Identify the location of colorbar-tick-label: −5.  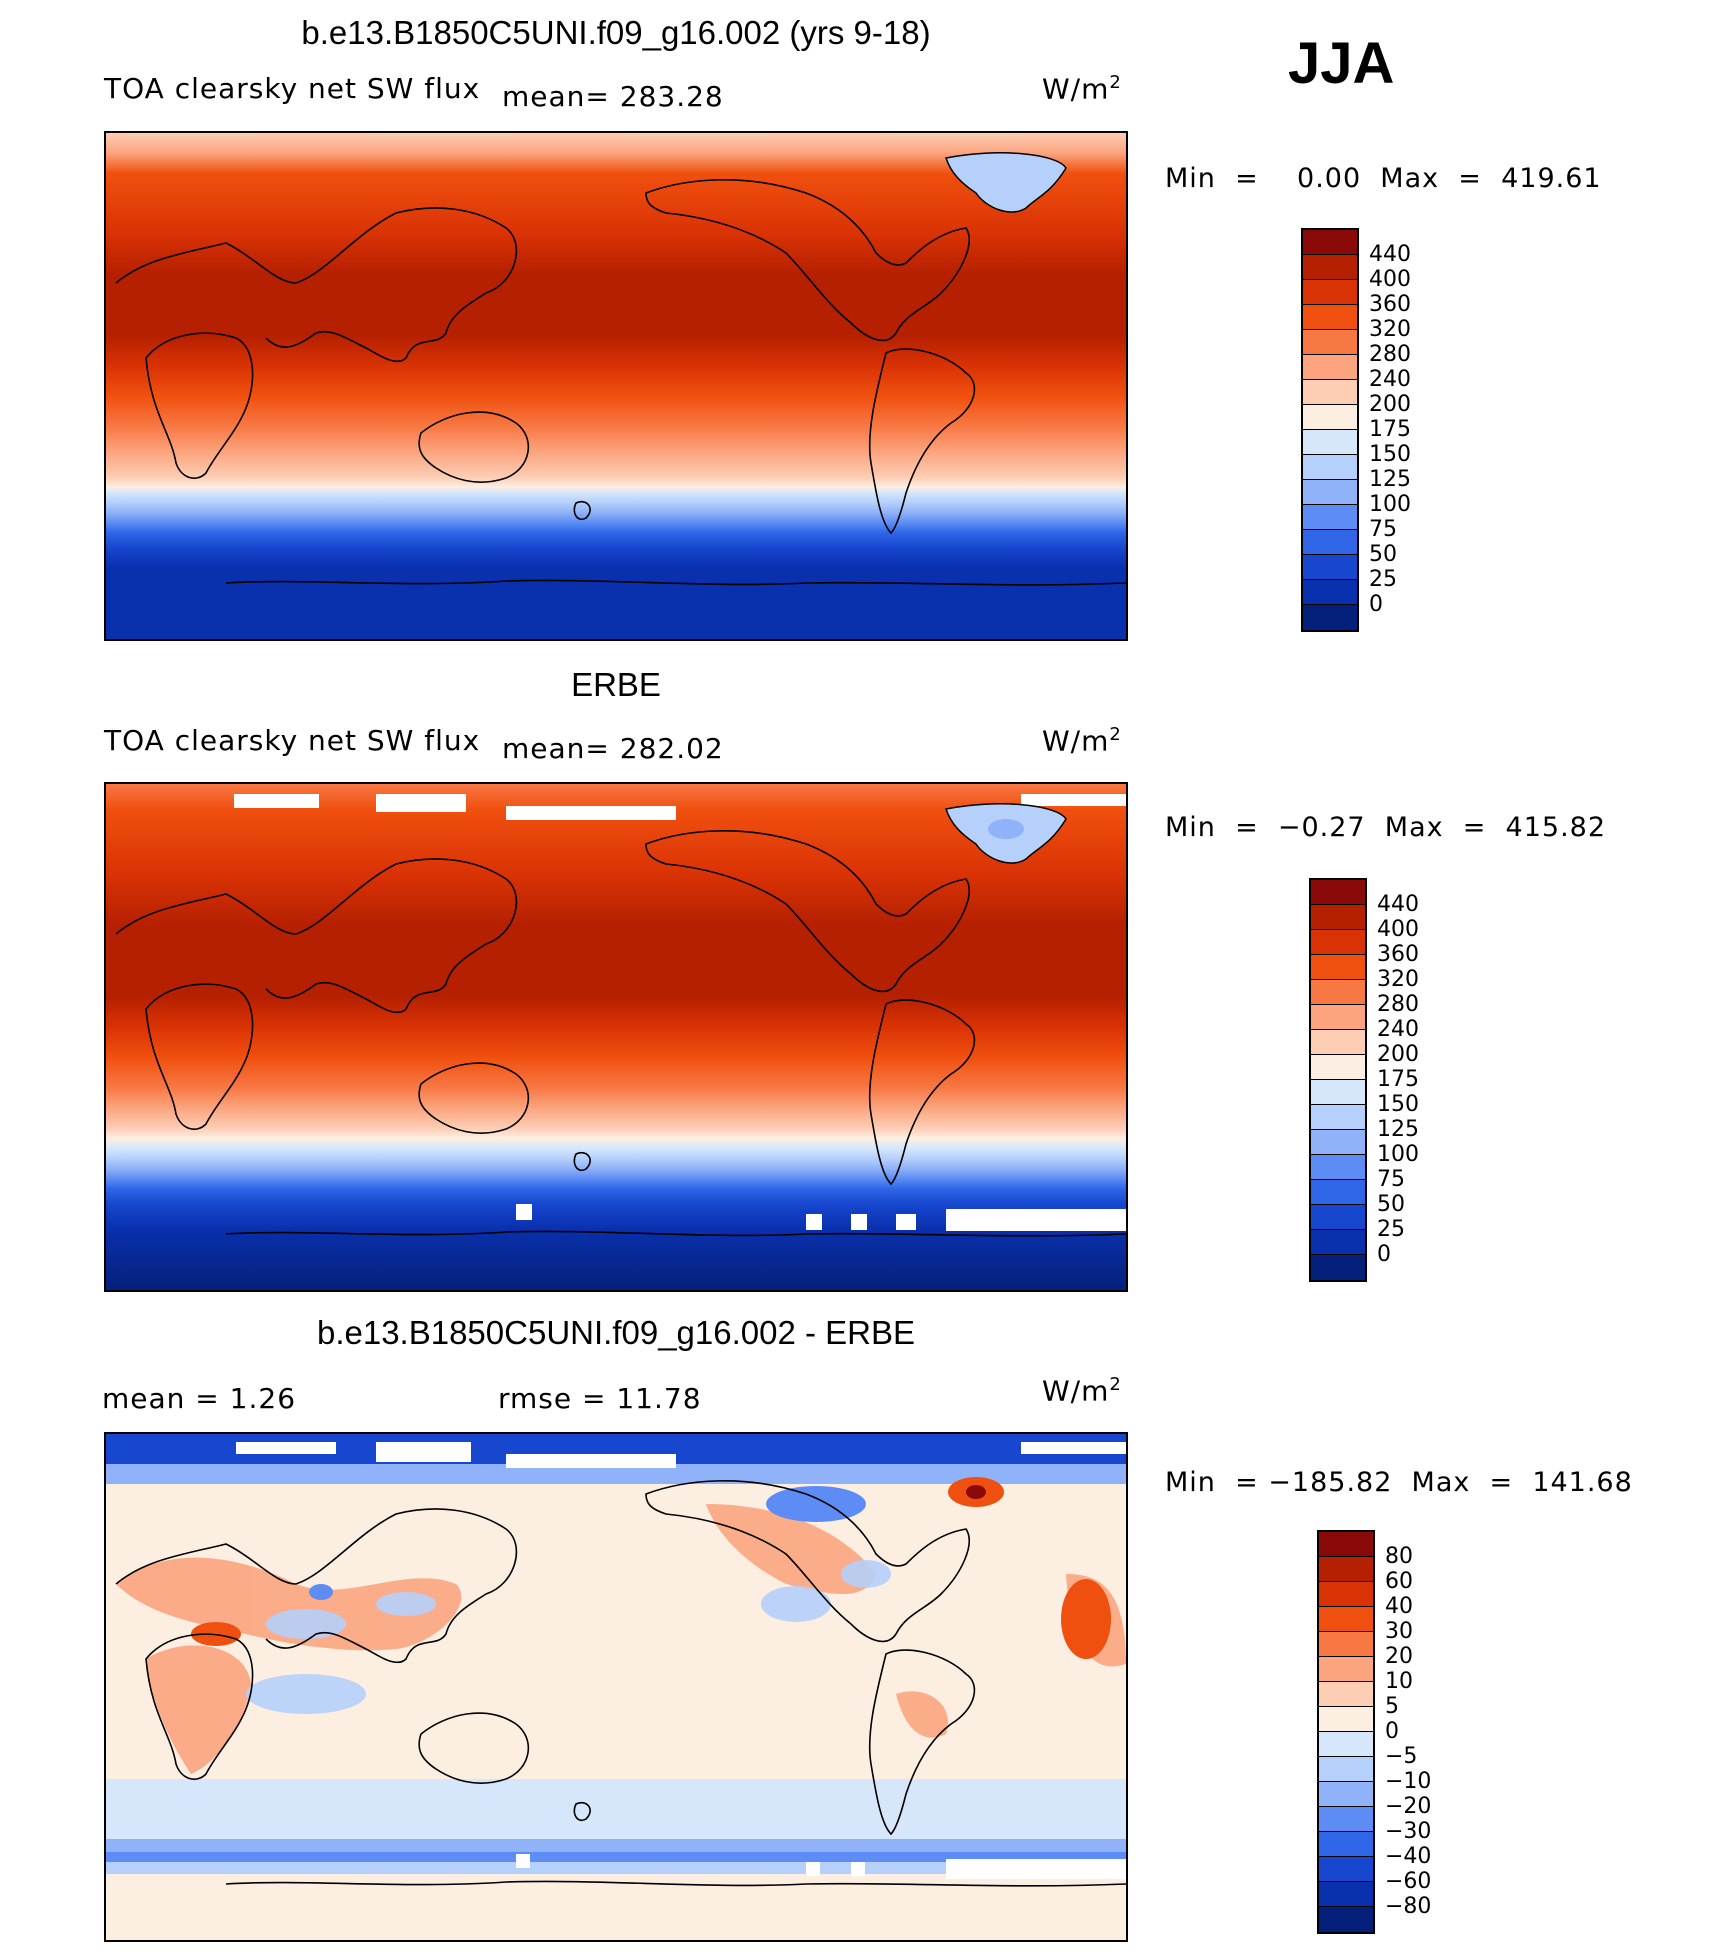
(1401, 1756).